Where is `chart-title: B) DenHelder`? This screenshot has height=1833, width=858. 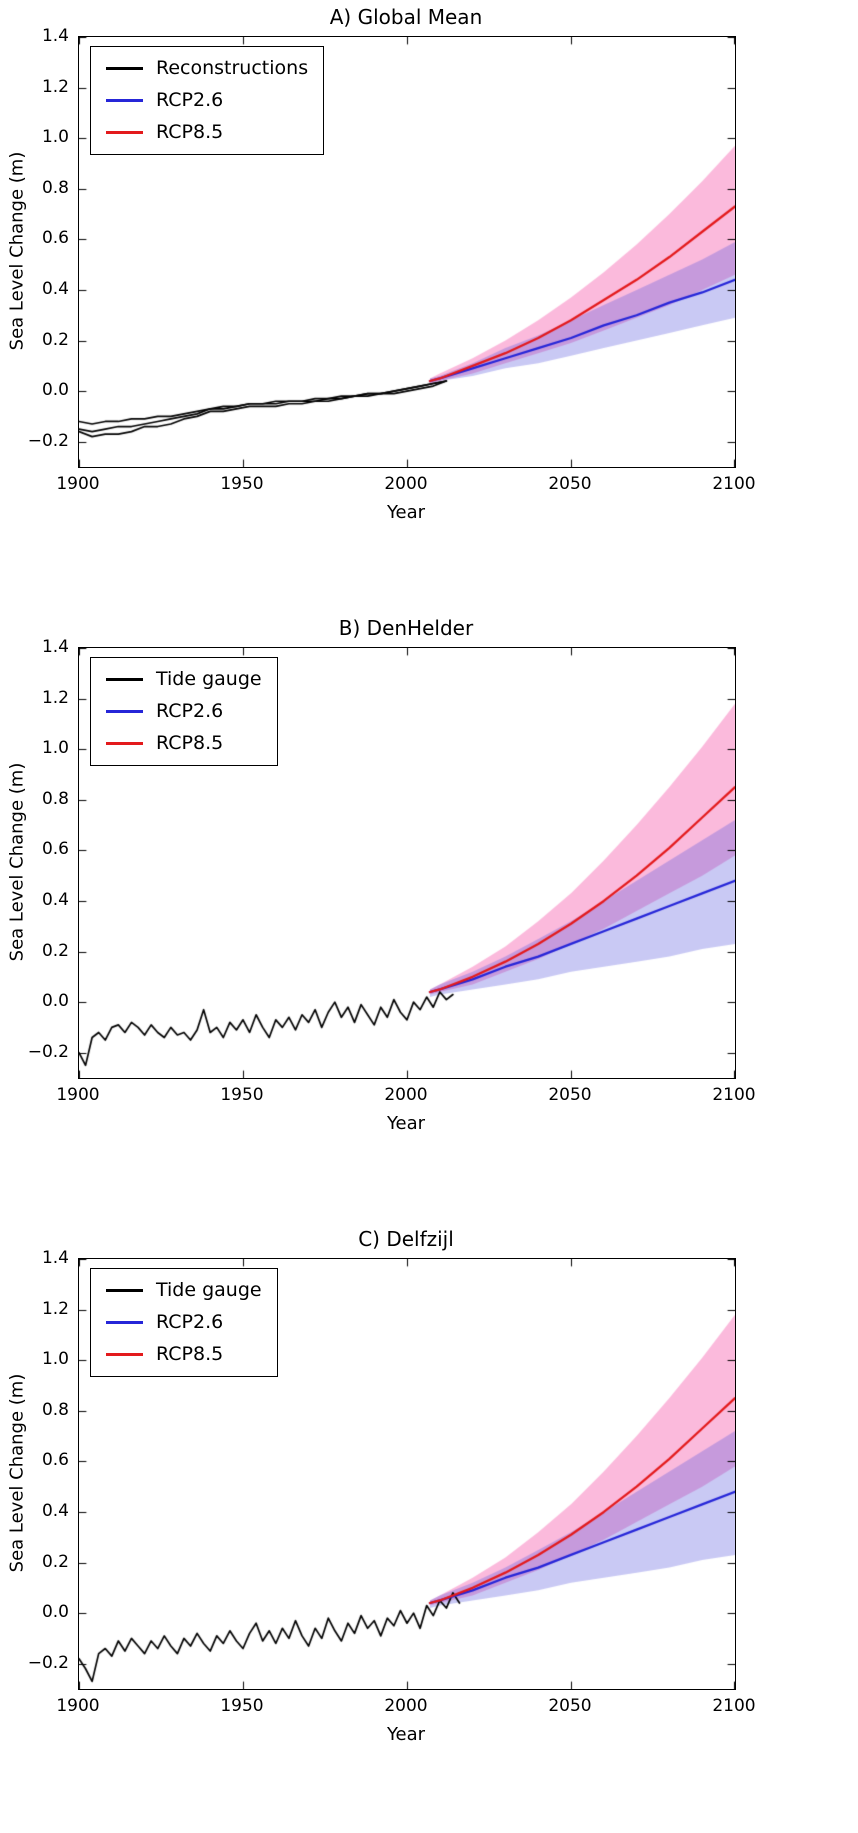 chart-title: B) DenHelder is located at coordinates (406, 628).